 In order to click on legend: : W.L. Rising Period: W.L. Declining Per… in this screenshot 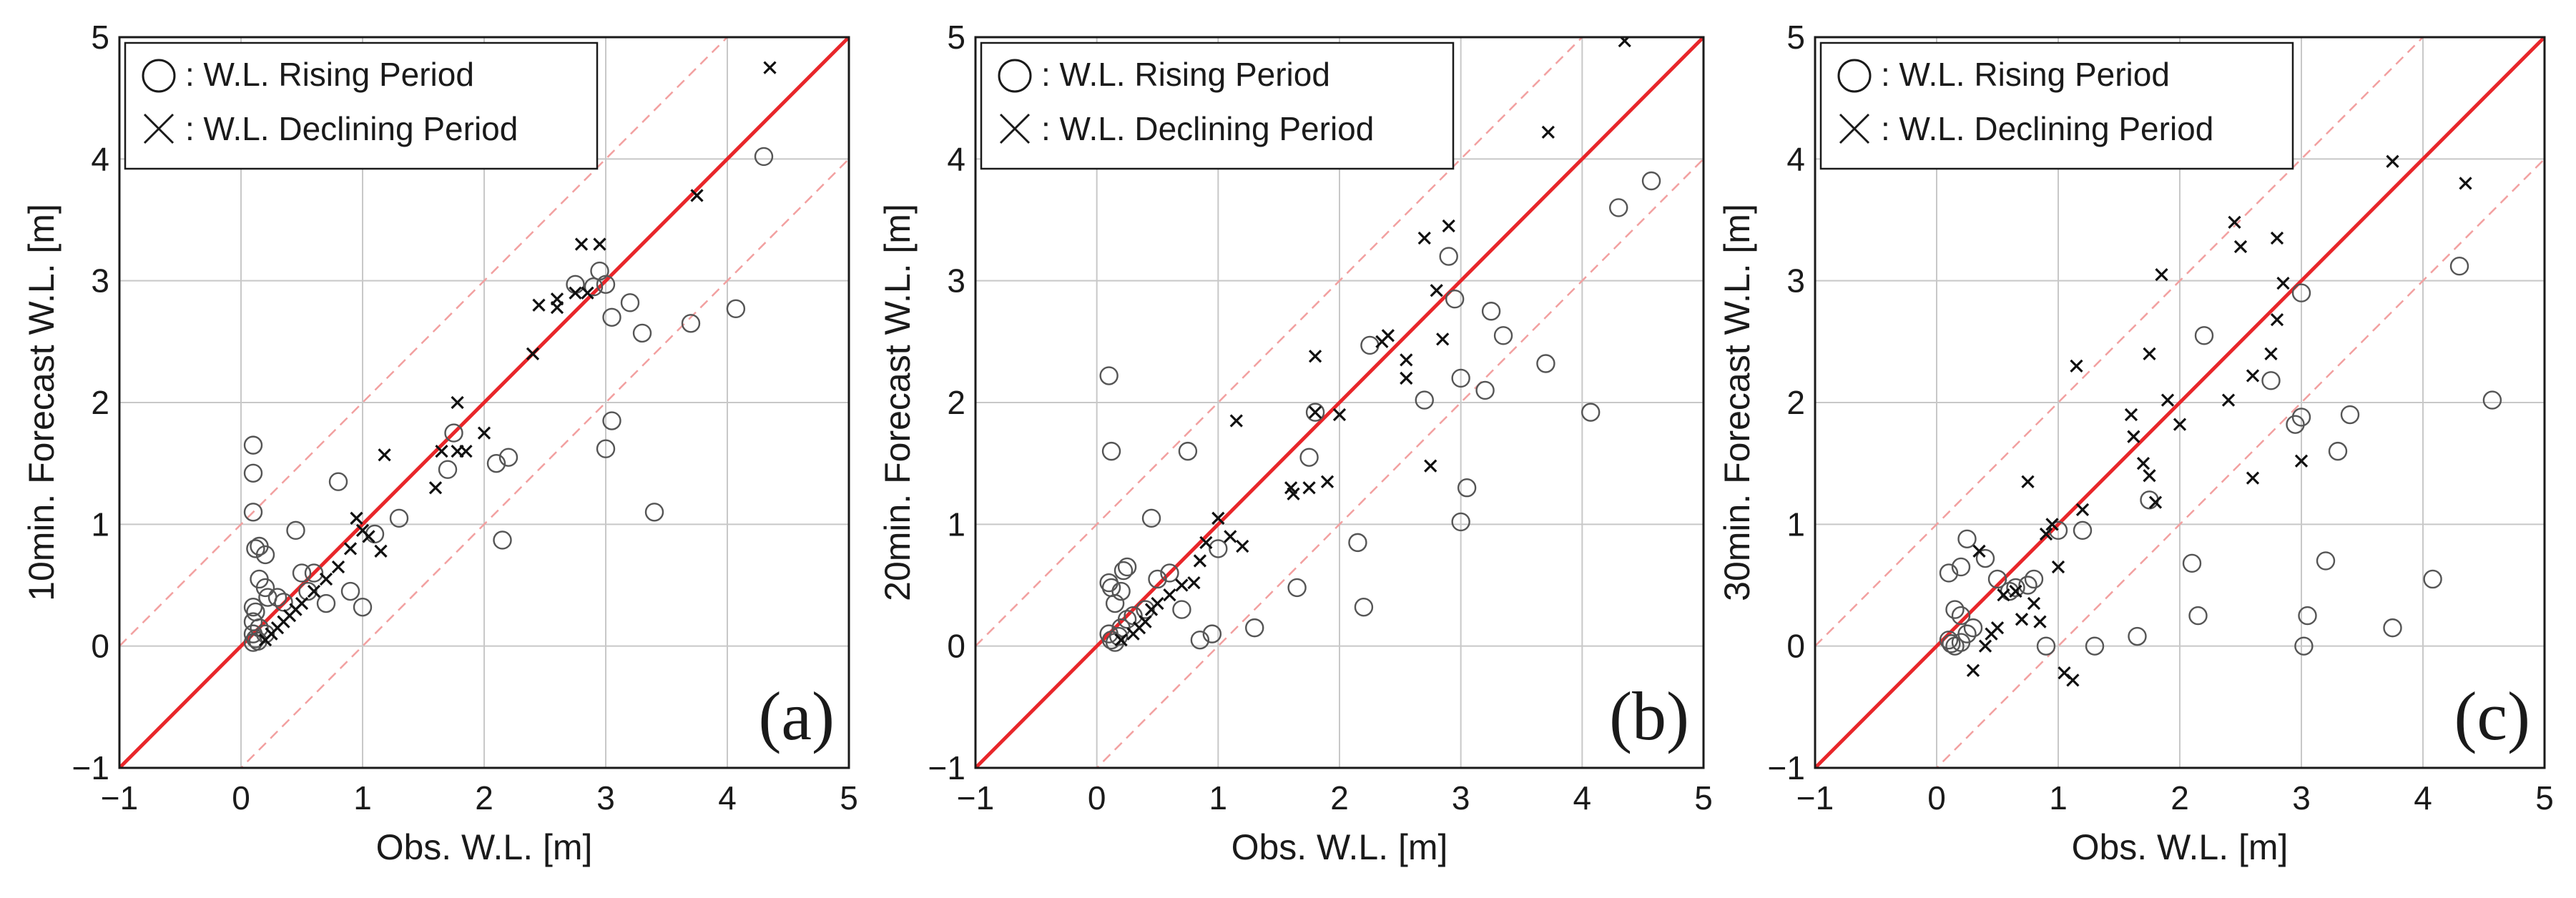, I will do `click(362, 106)`.